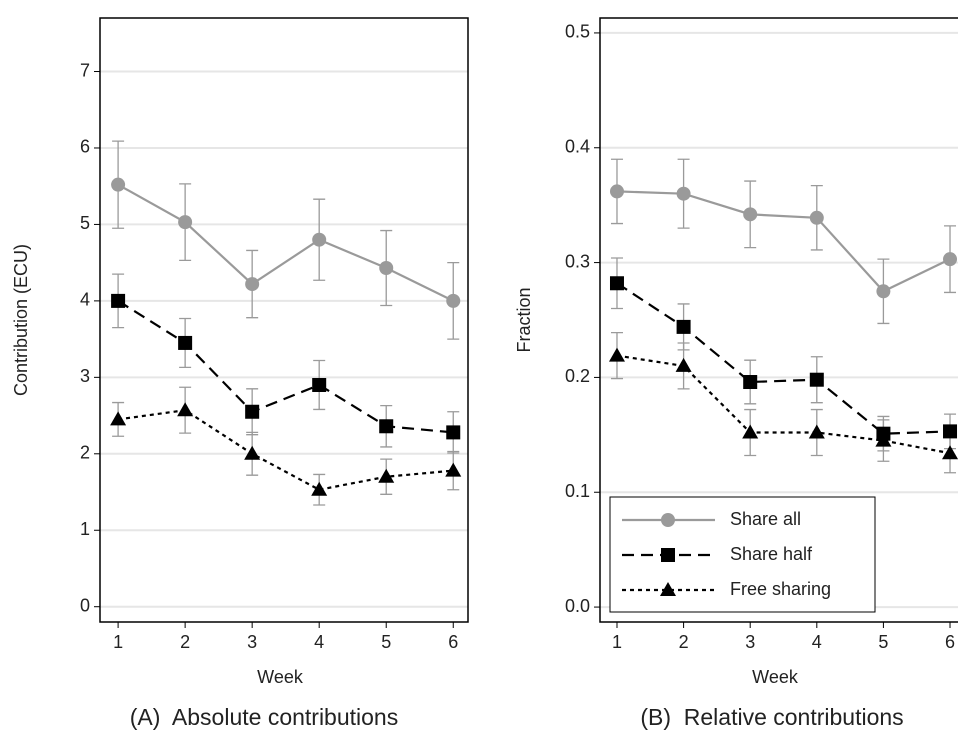 The image size is (958, 734). I want to click on y-tick-label: 3, so click(85, 376).